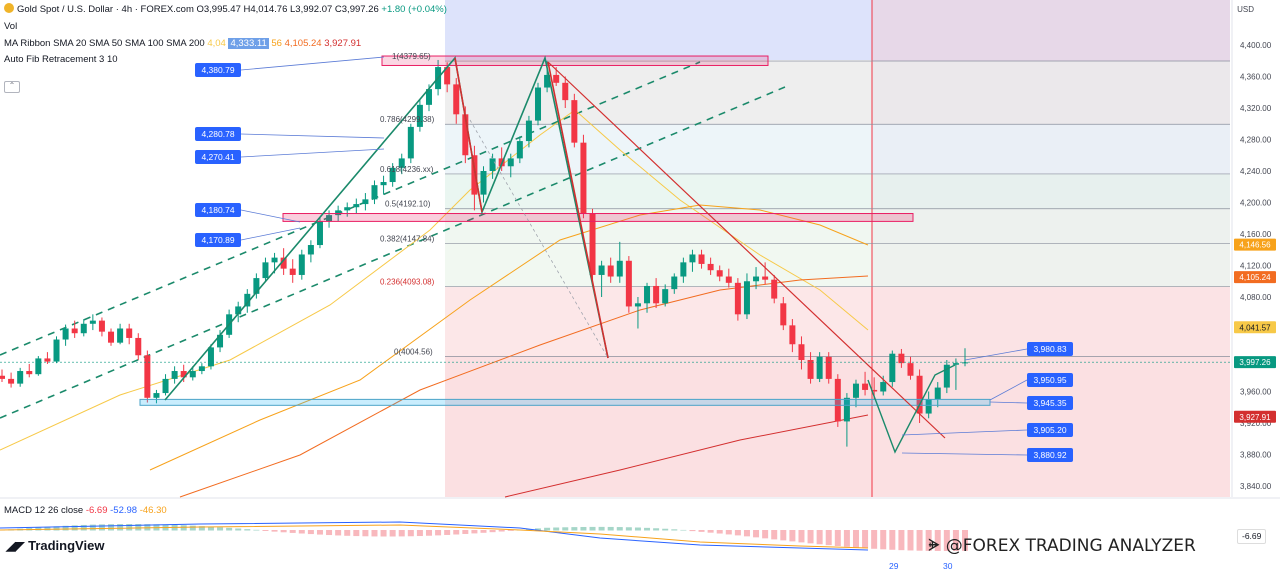 This screenshot has width=1280, height=578. I want to click on collapse-indicators-button: ⌃, so click(12, 87).